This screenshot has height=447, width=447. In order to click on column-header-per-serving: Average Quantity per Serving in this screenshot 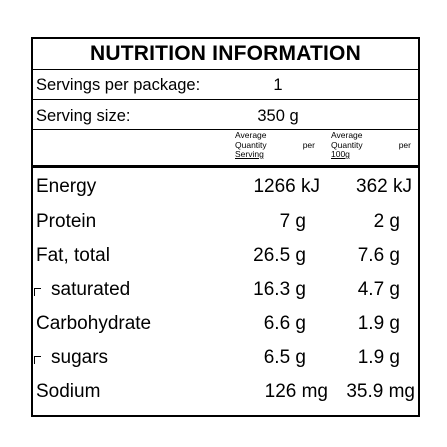, I will do `click(275, 144)`.